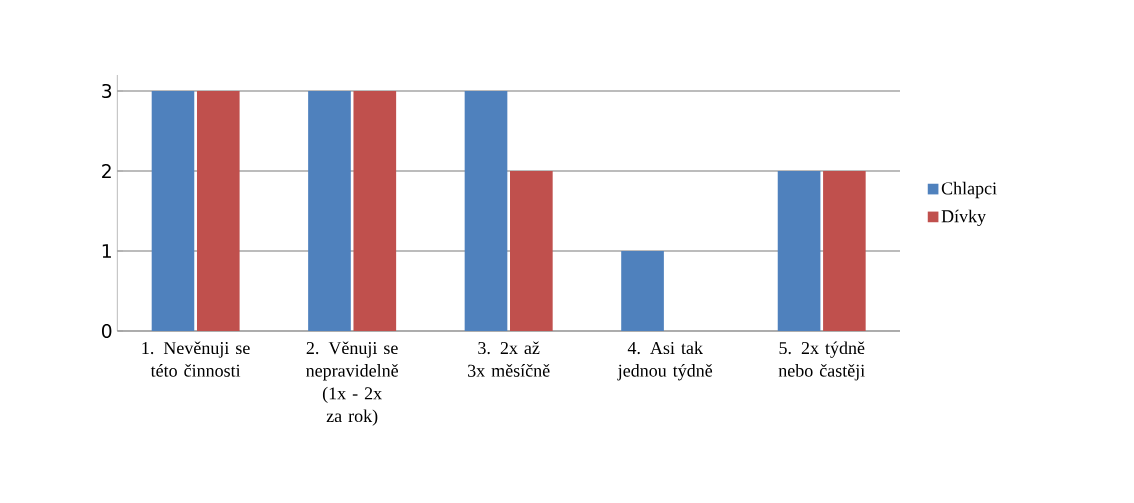 The image size is (1134, 503). Describe the element at coordinates (969, 190) in the screenshot. I see `legend-label: Chlapci` at that location.